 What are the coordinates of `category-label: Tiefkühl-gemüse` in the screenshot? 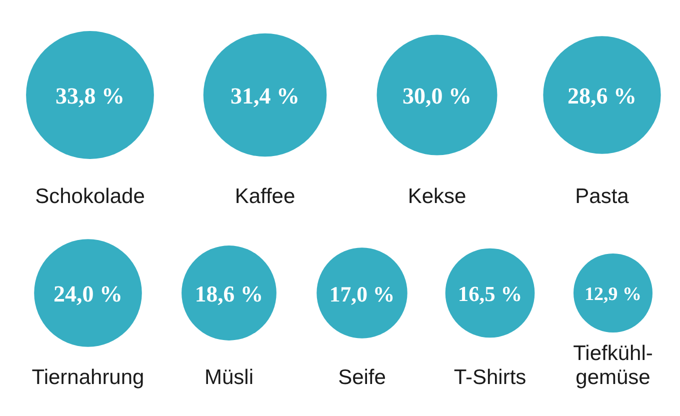 It's located at (613, 365).